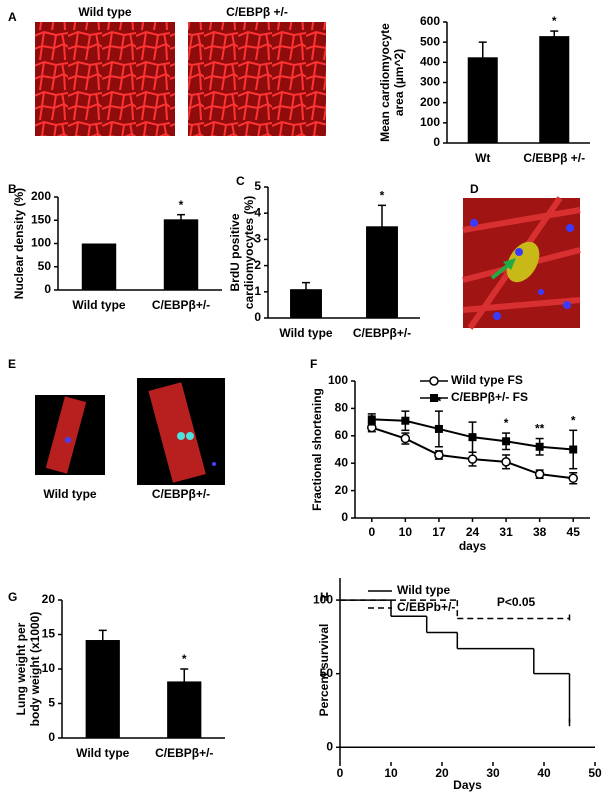  I want to click on y-axis-label: Nuclear density (%), so click(19, 243).